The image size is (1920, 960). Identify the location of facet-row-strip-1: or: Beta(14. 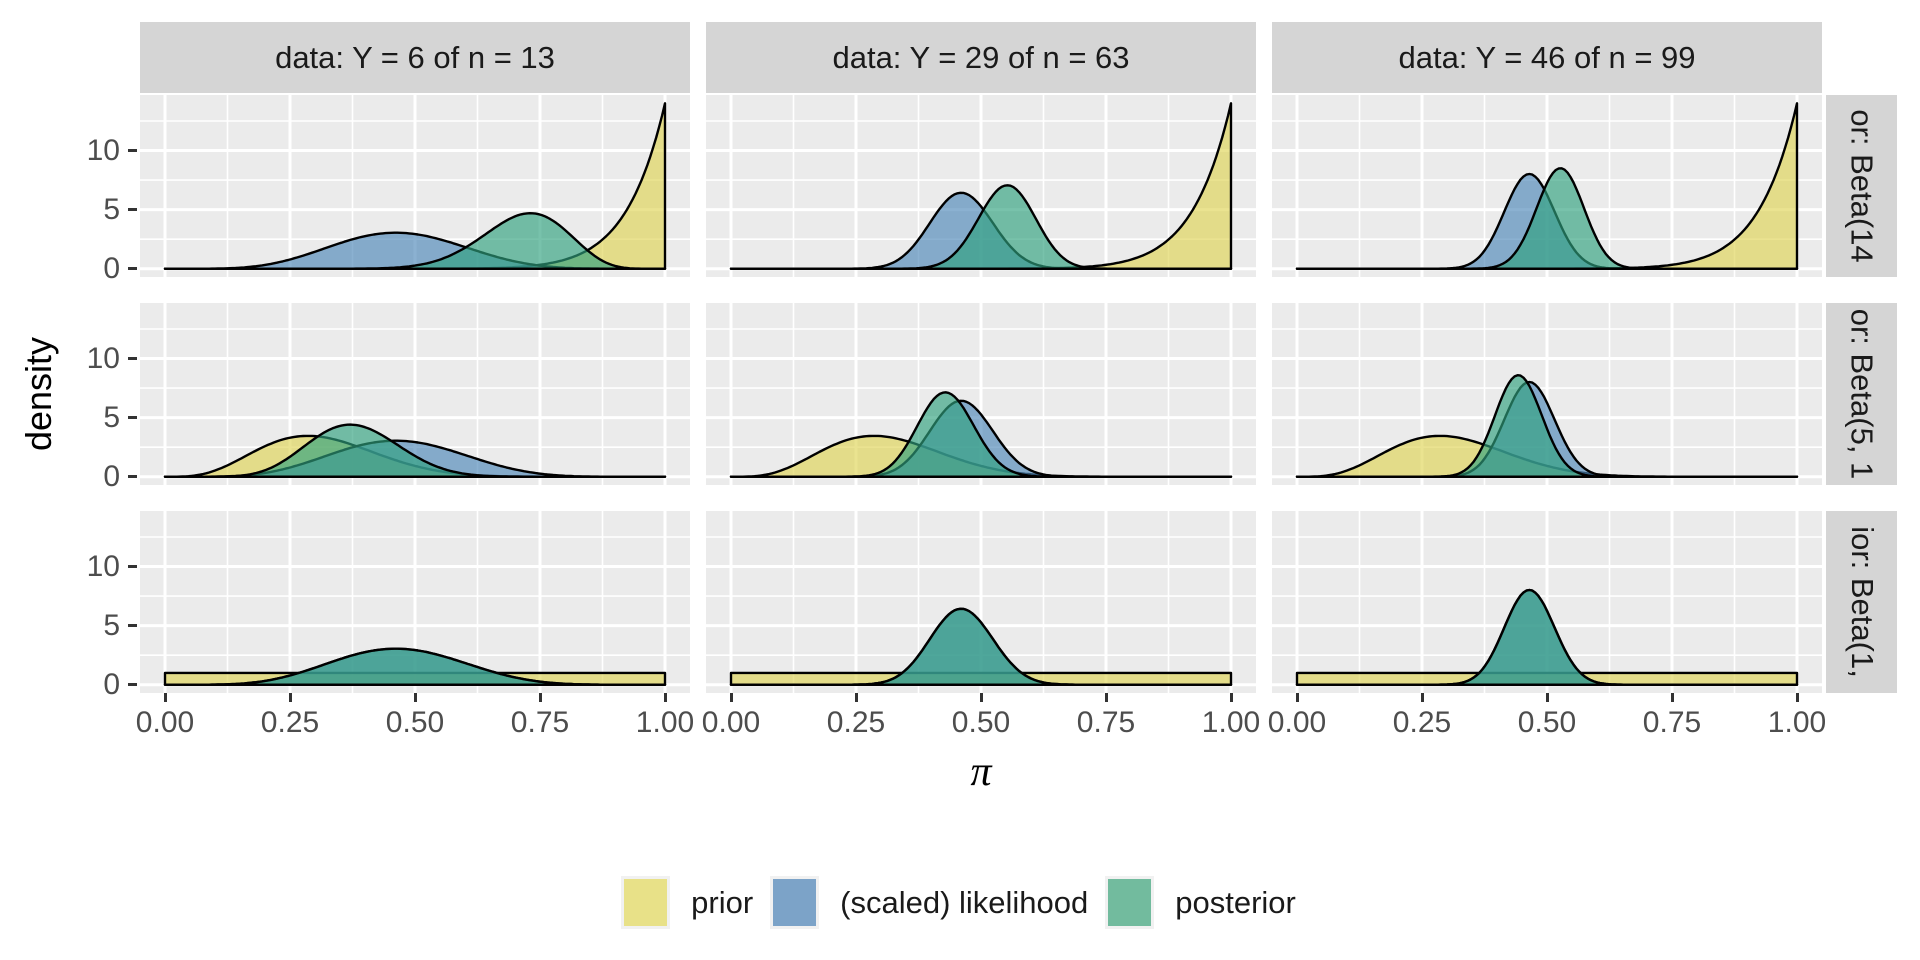
(1861, 186).